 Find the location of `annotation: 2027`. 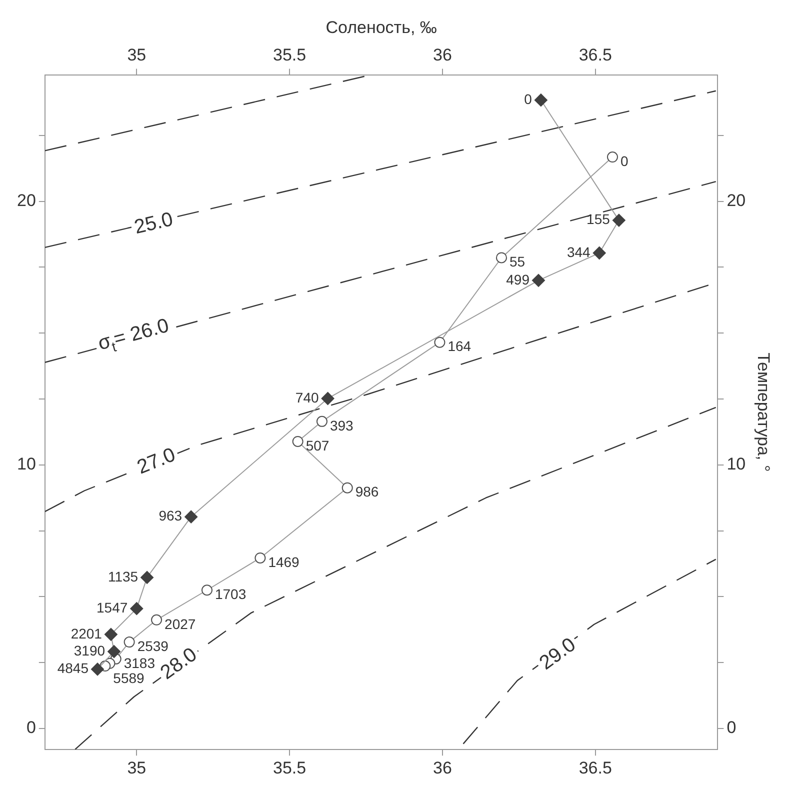

annotation: 2027 is located at coordinates (180, 624).